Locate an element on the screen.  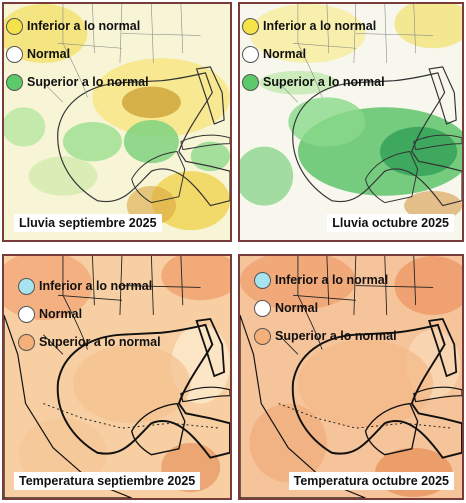
panel-caption: Lluvia octubre 2025 is located at coordinates (390, 223).